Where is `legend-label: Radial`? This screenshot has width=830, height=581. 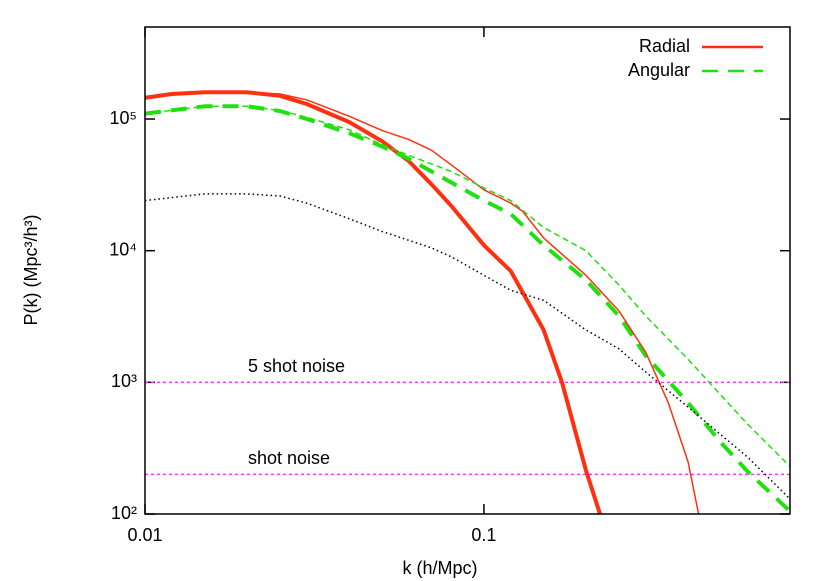
legend-label: Radial is located at coordinates (664, 46).